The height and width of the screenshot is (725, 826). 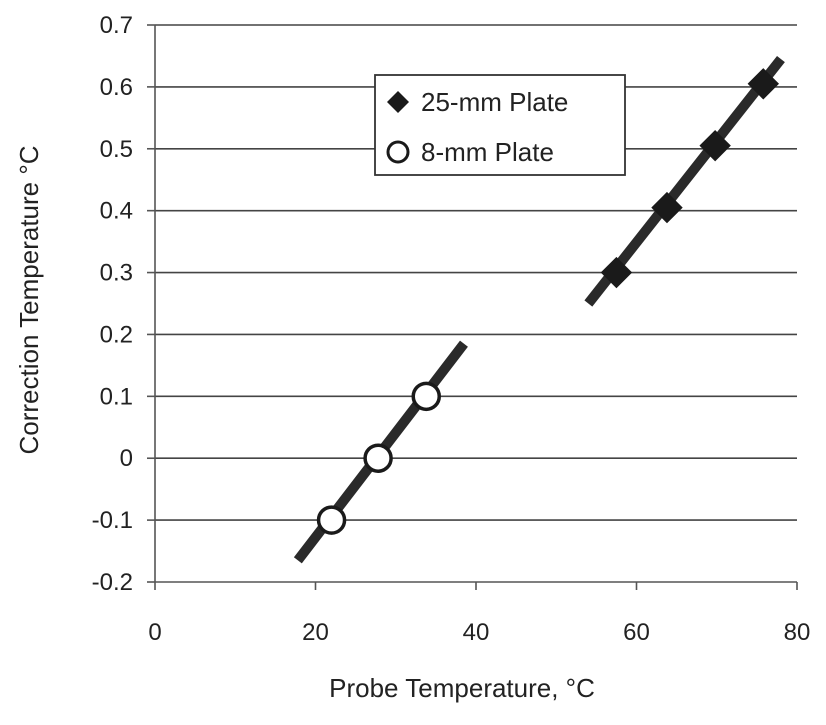 What do you see at coordinates (116, 211) in the screenshot?
I see `y-tick-label: 0.4` at bounding box center [116, 211].